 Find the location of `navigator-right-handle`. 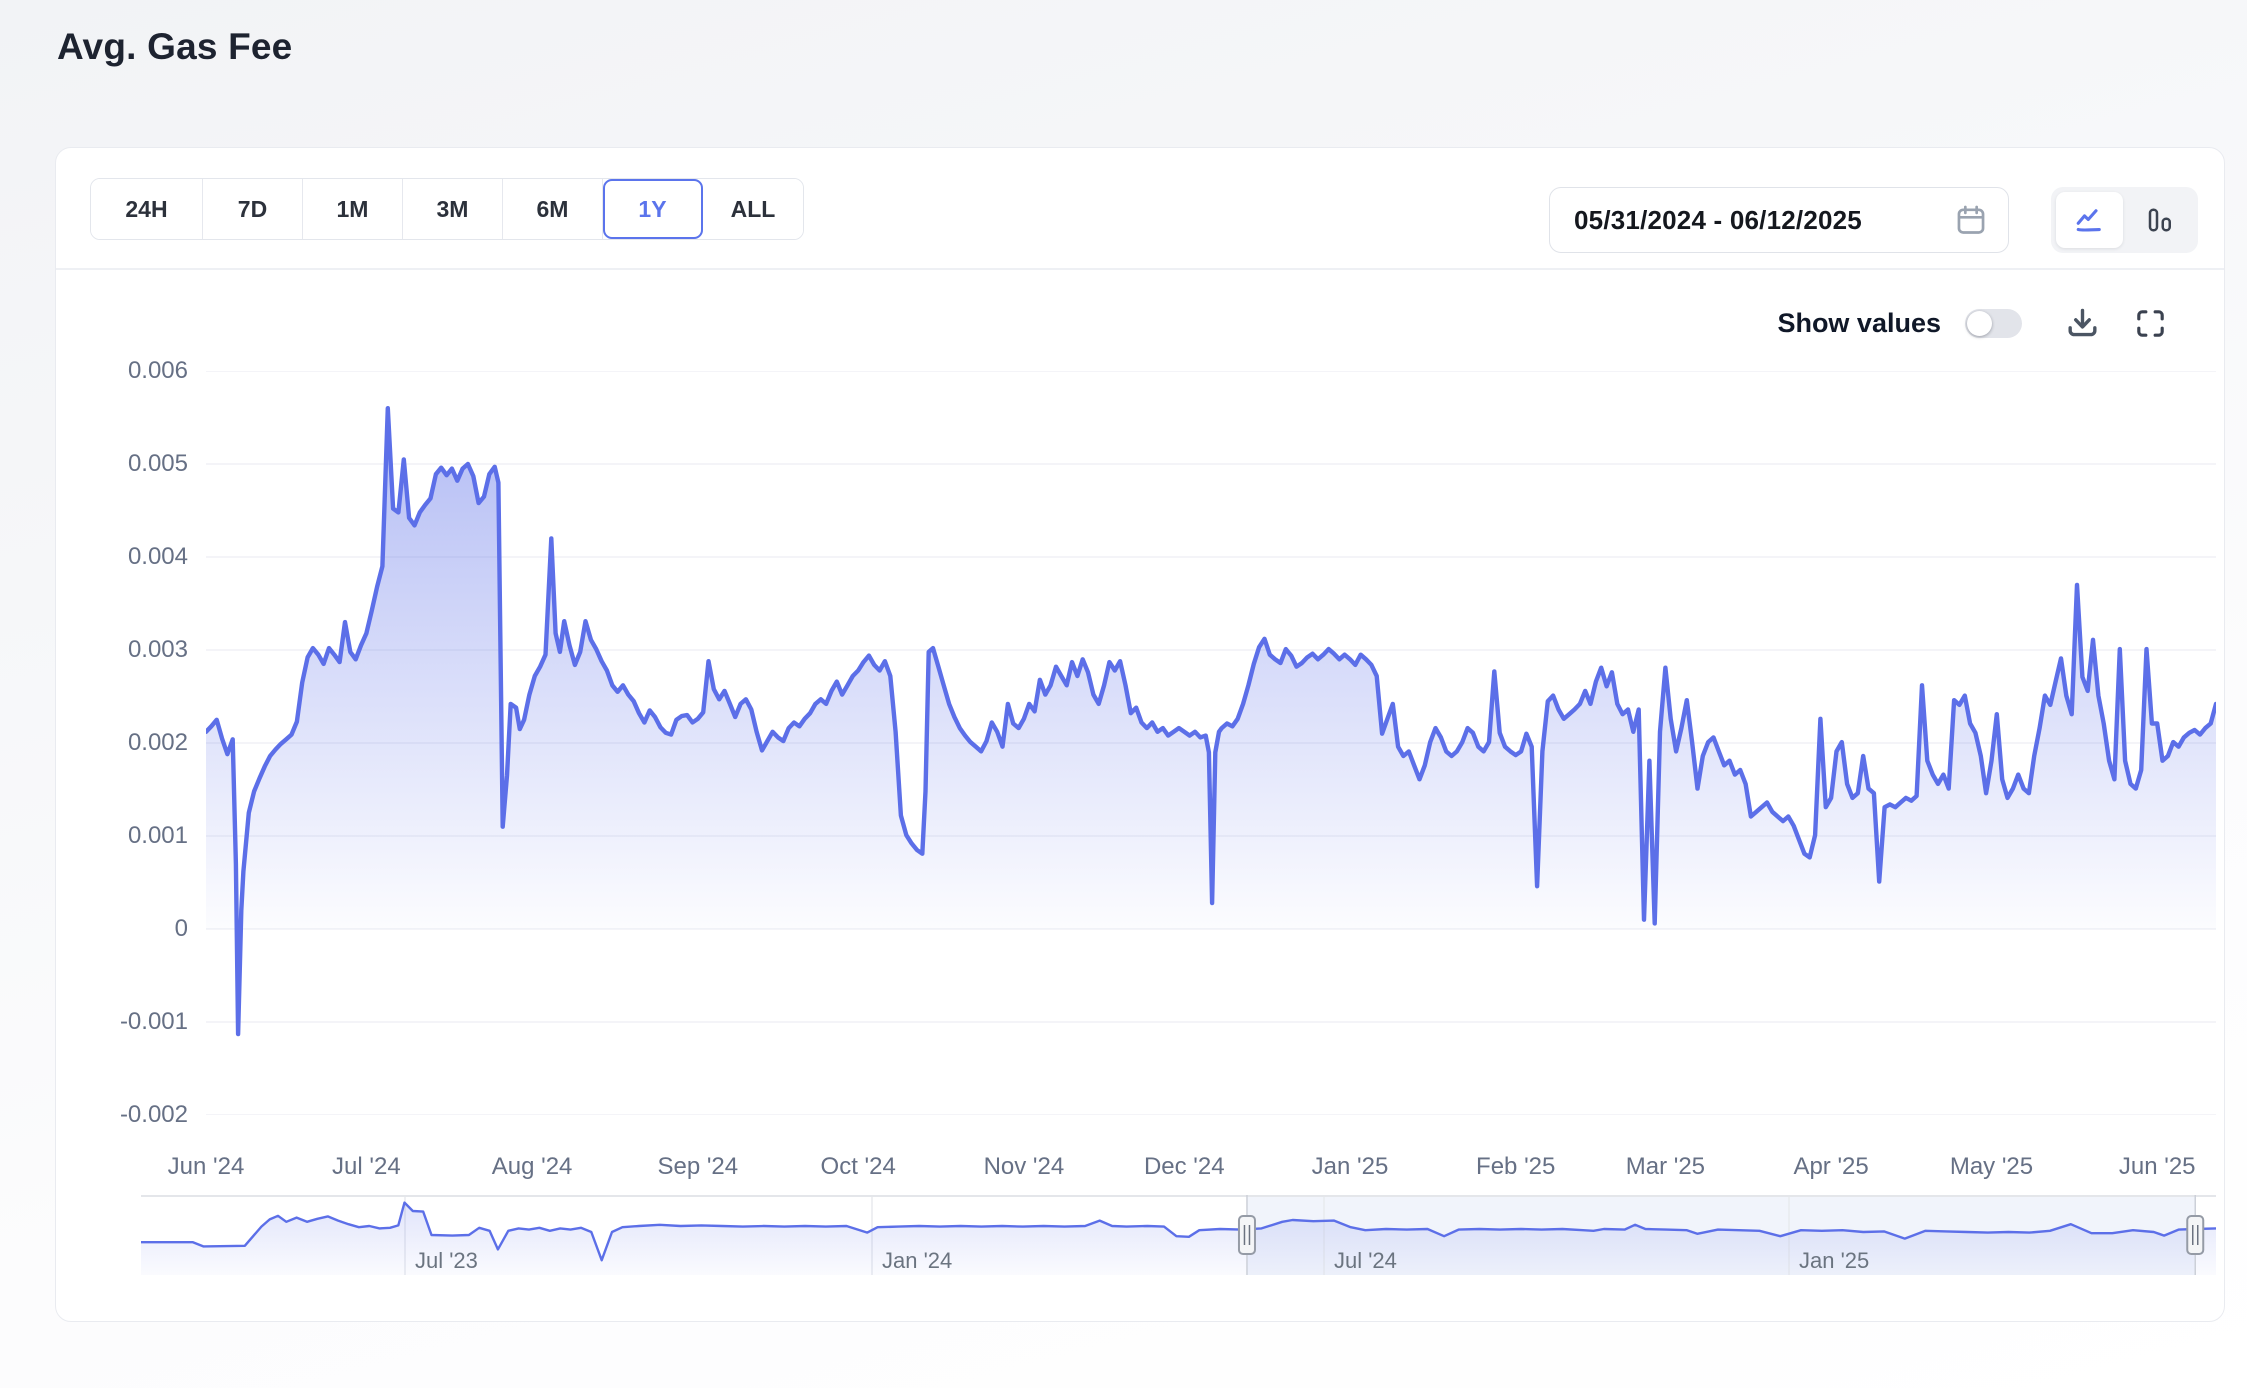

navigator-right-handle is located at coordinates (2195, 1235).